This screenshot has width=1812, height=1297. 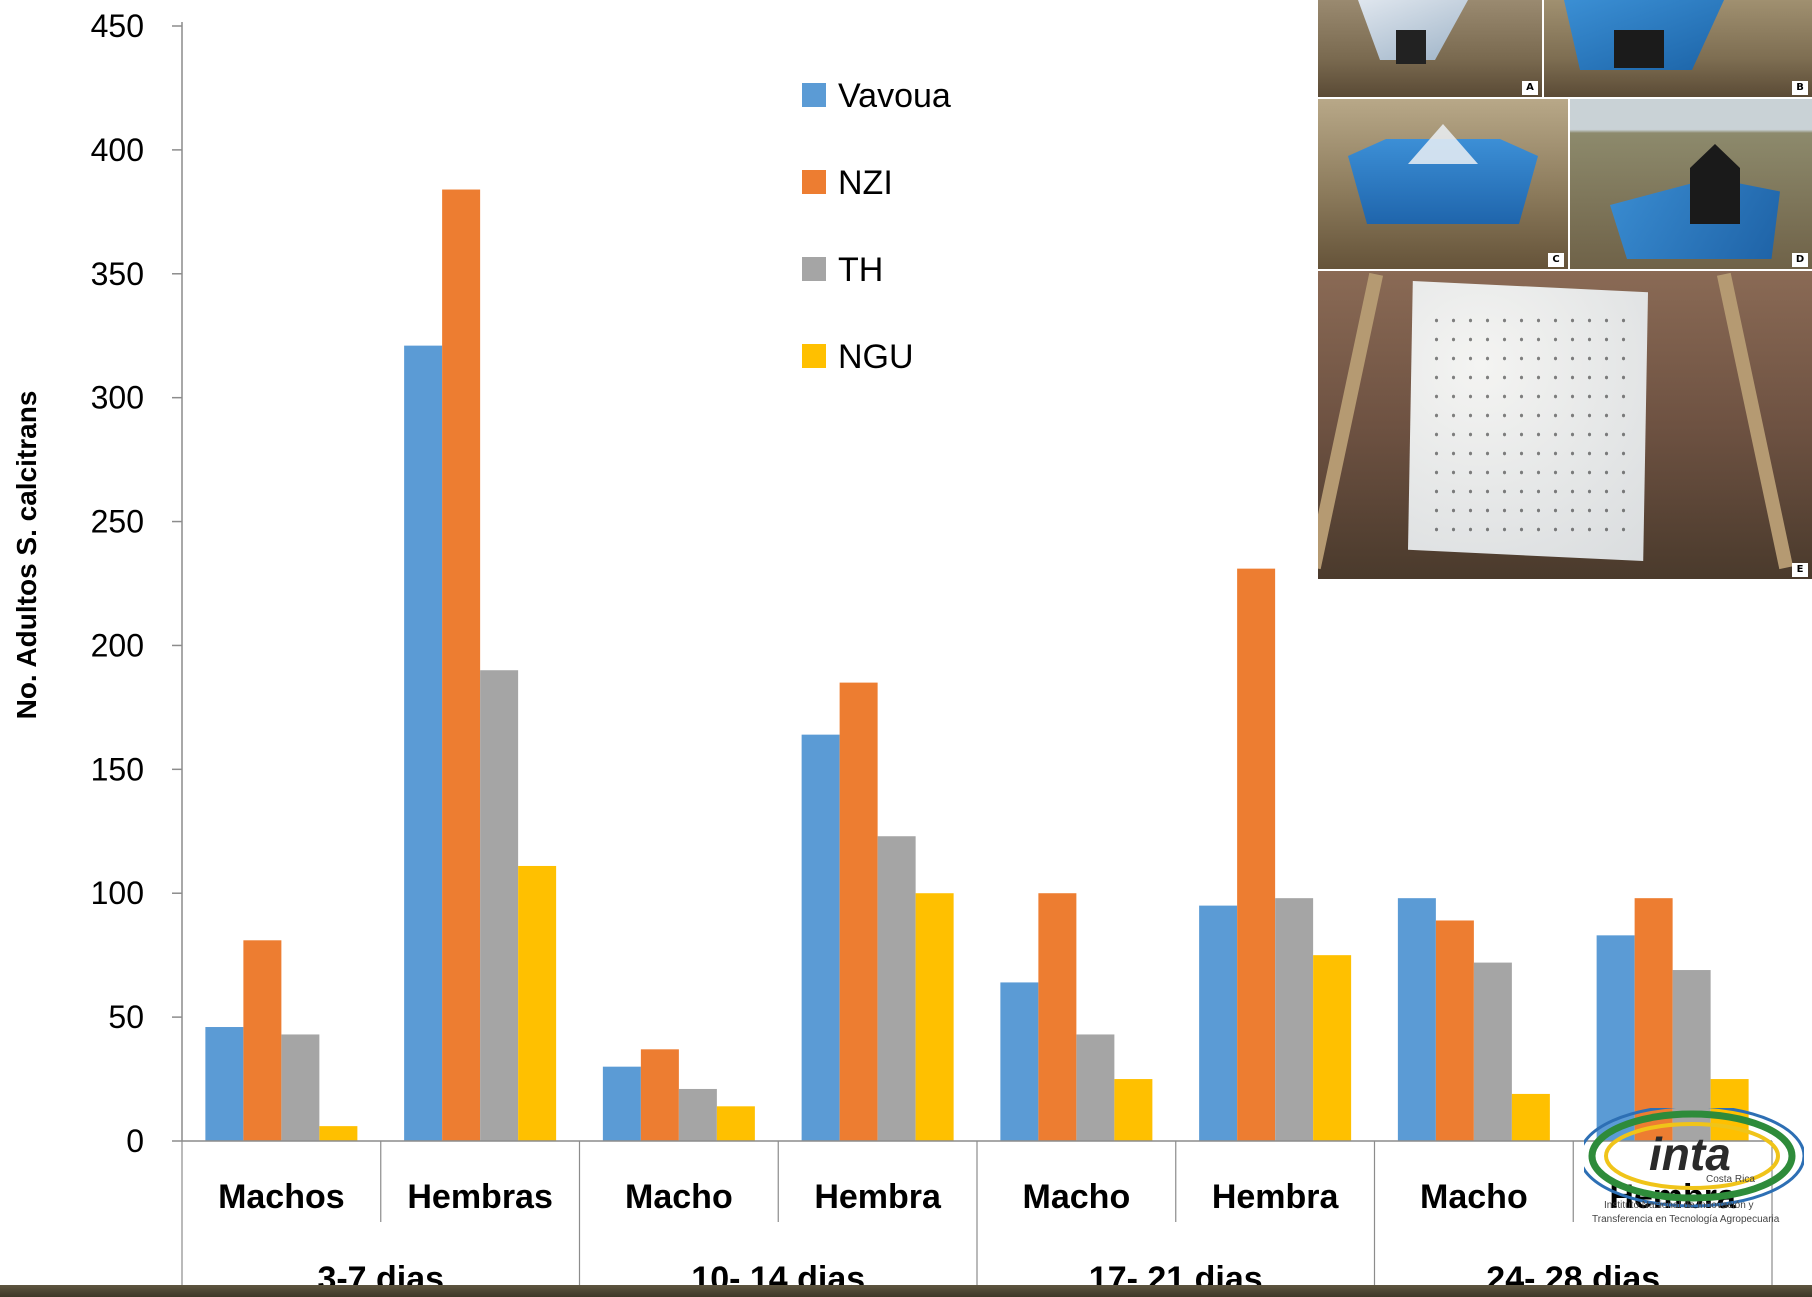 What do you see at coordinates (865, 183) in the screenshot?
I see `legend-label-nzi: NZI` at bounding box center [865, 183].